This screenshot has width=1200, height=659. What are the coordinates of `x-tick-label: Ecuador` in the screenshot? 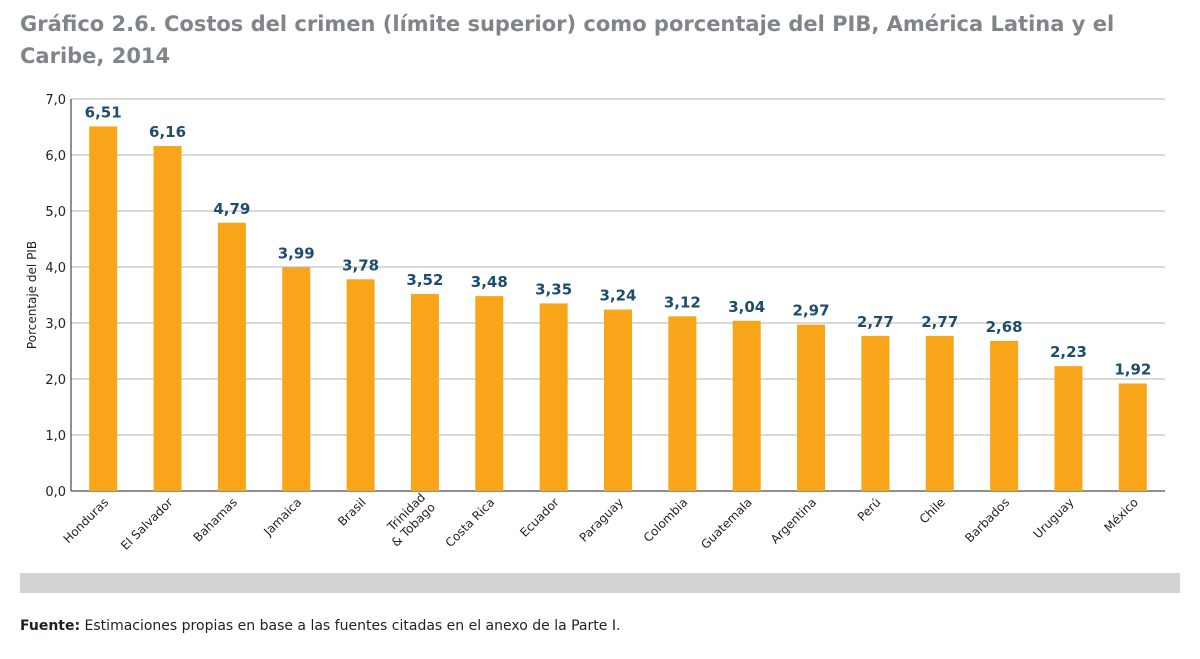 It's located at (539, 517).